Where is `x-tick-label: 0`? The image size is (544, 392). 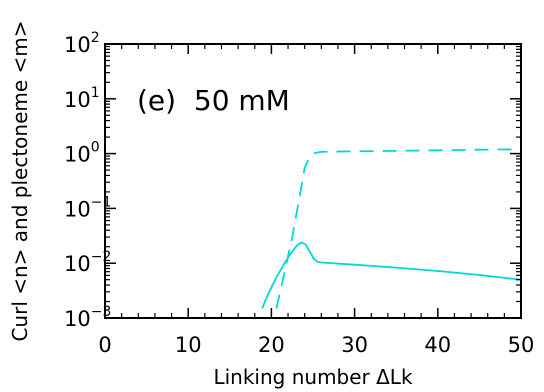 x-tick-label: 0 is located at coordinates (104, 345).